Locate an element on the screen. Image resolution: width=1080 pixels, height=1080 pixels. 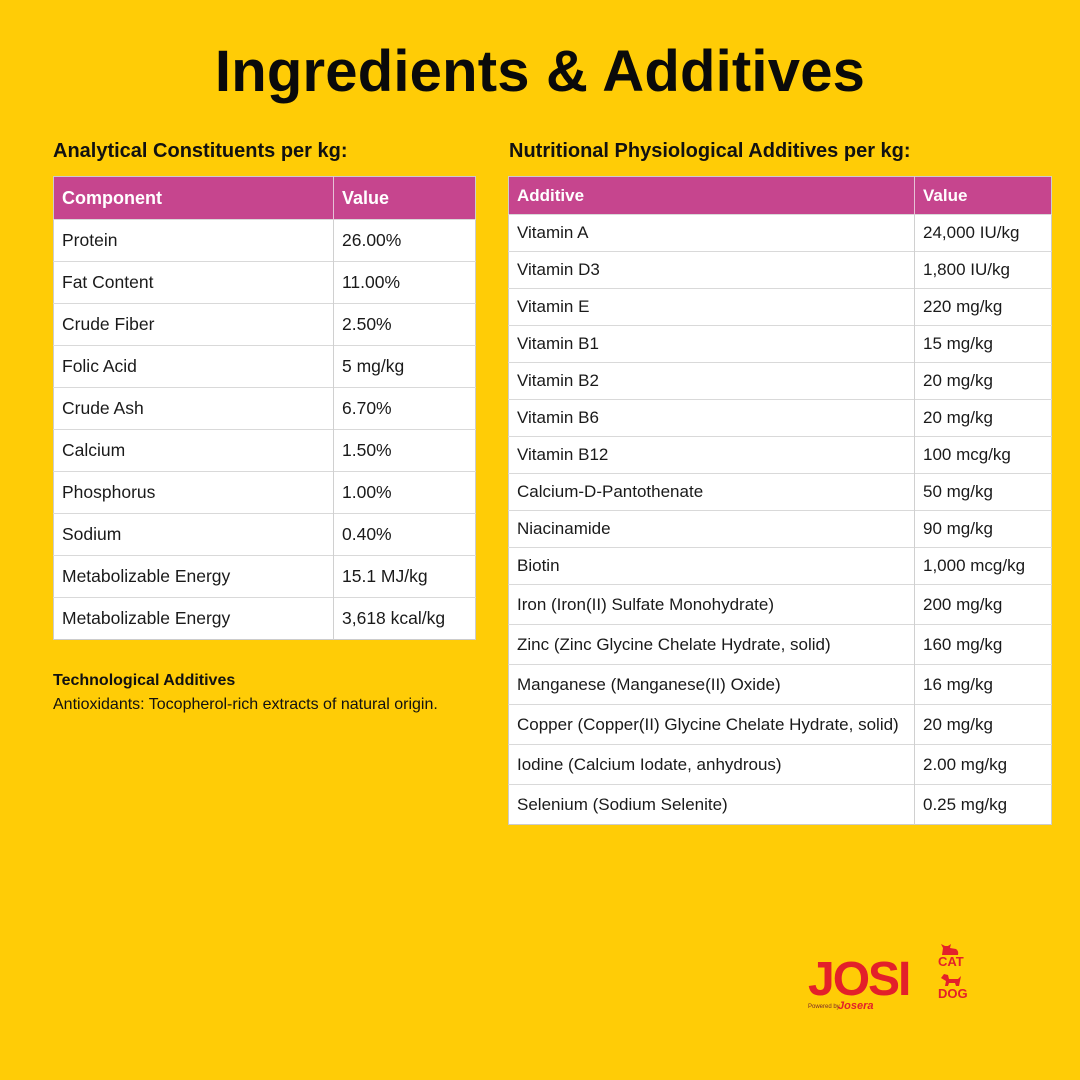
table-row: Calcium-D-Pantothenate 50 mg/kg is located at coordinates (780, 492).